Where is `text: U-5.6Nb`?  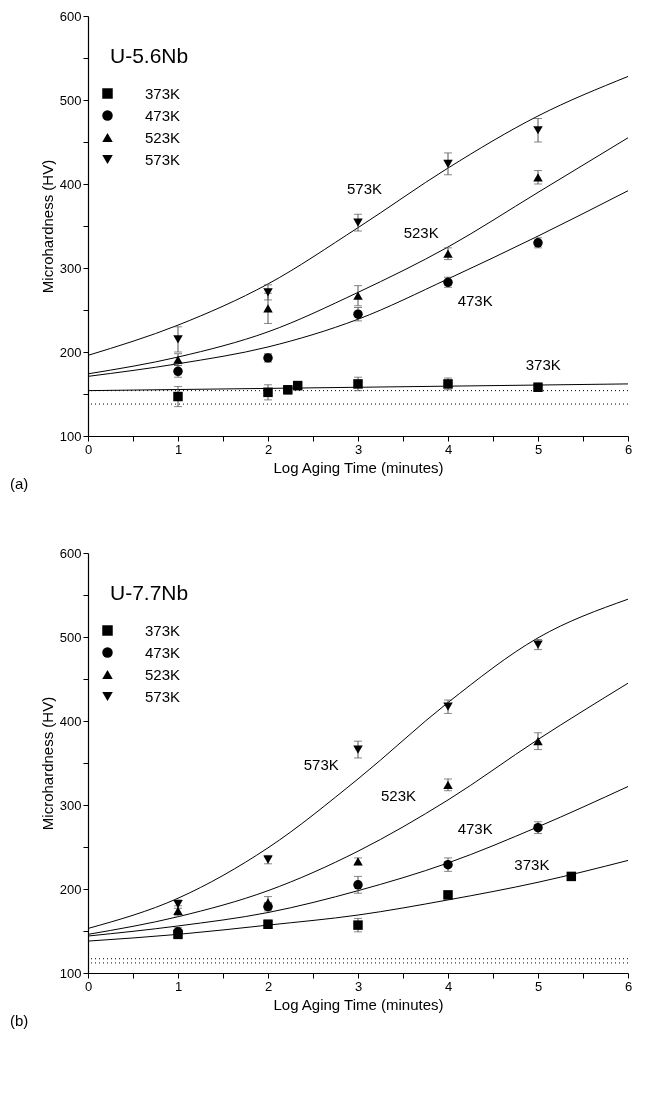 text: U-5.6Nb is located at coordinates (149, 55).